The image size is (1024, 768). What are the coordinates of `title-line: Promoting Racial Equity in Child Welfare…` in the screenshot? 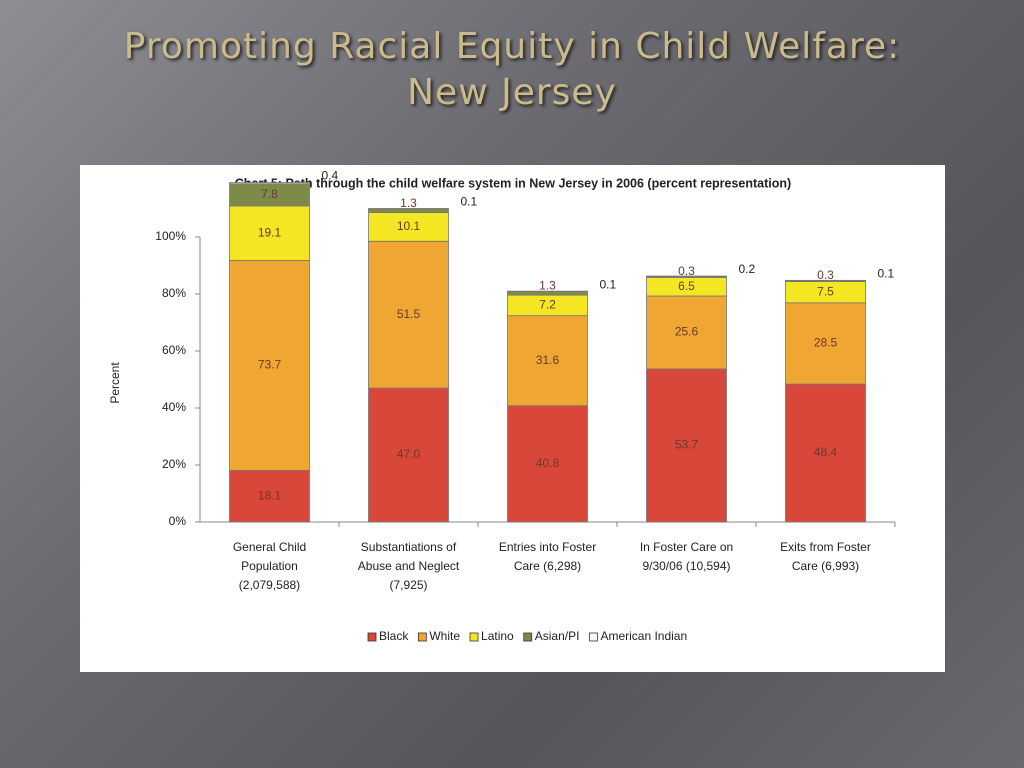 It's located at (512, 46).